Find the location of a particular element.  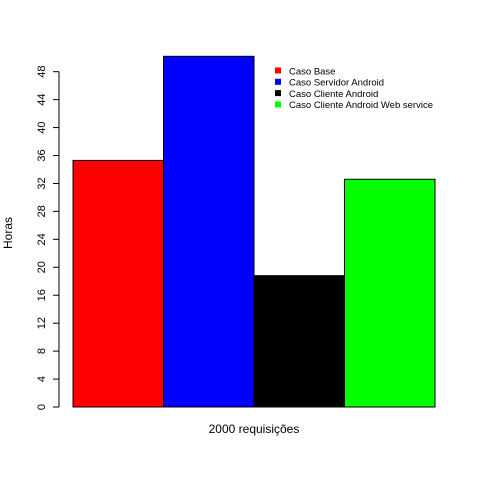

y-tick-label: 28 is located at coordinates (42, 211).